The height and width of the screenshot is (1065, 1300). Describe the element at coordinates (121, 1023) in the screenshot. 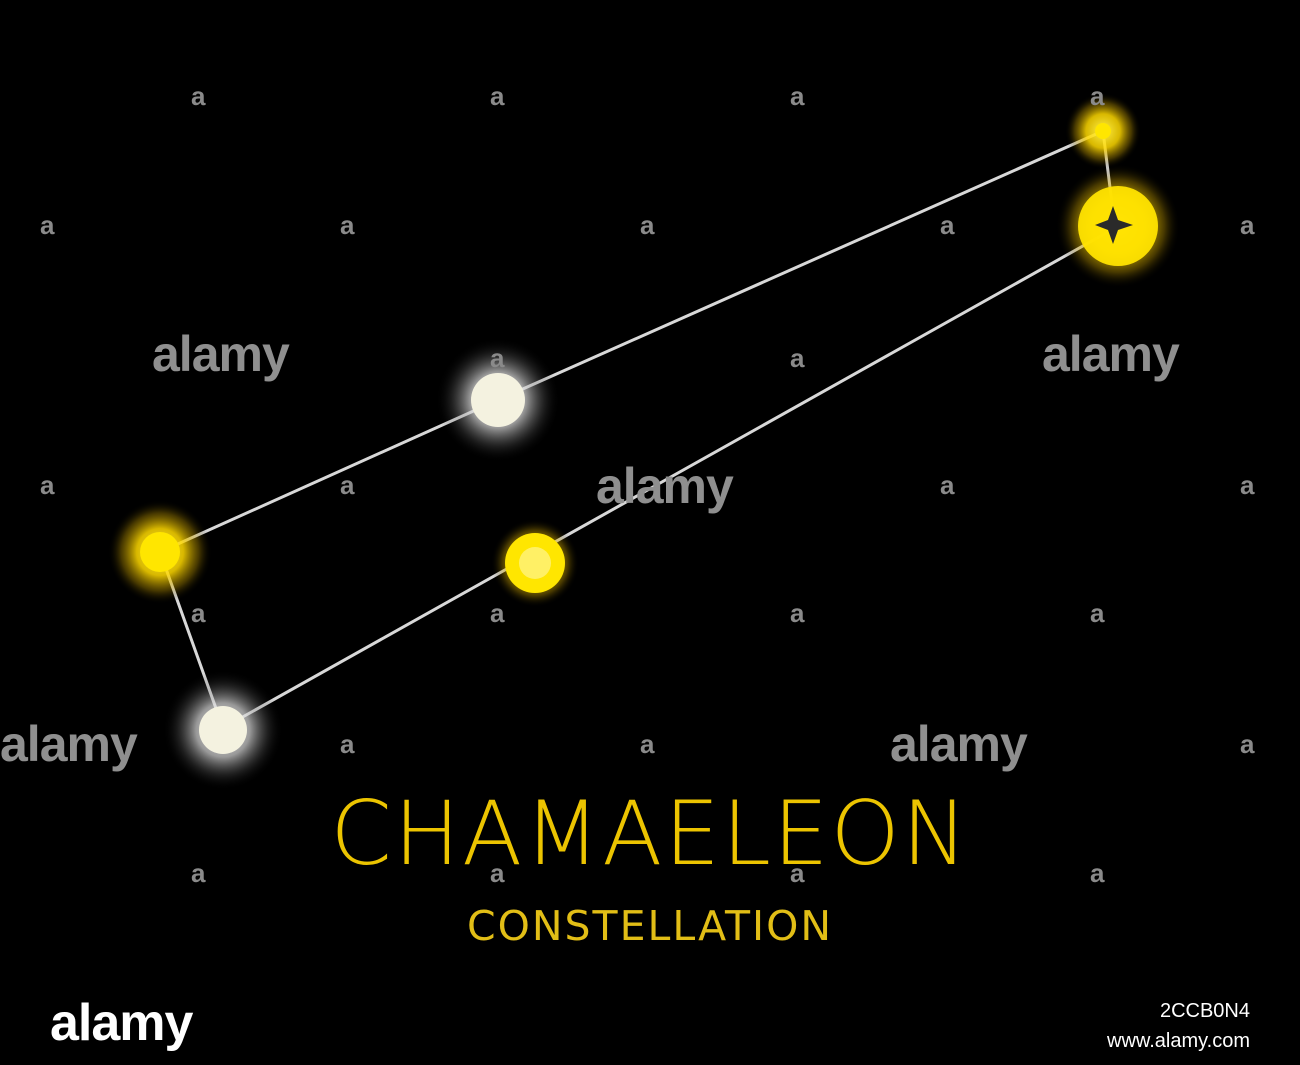

I see `stock-logo: alamy` at that location.